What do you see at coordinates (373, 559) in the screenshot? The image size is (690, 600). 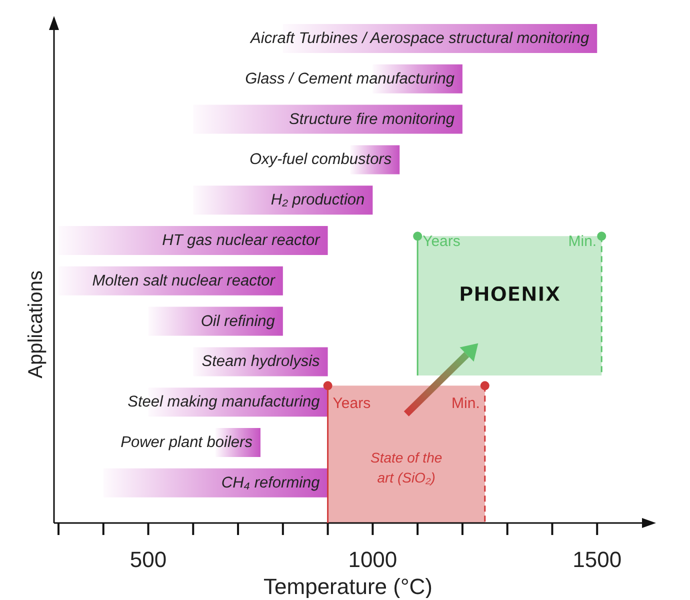 I see `x-tick-label: 1000` at bounding box center [373, 559].